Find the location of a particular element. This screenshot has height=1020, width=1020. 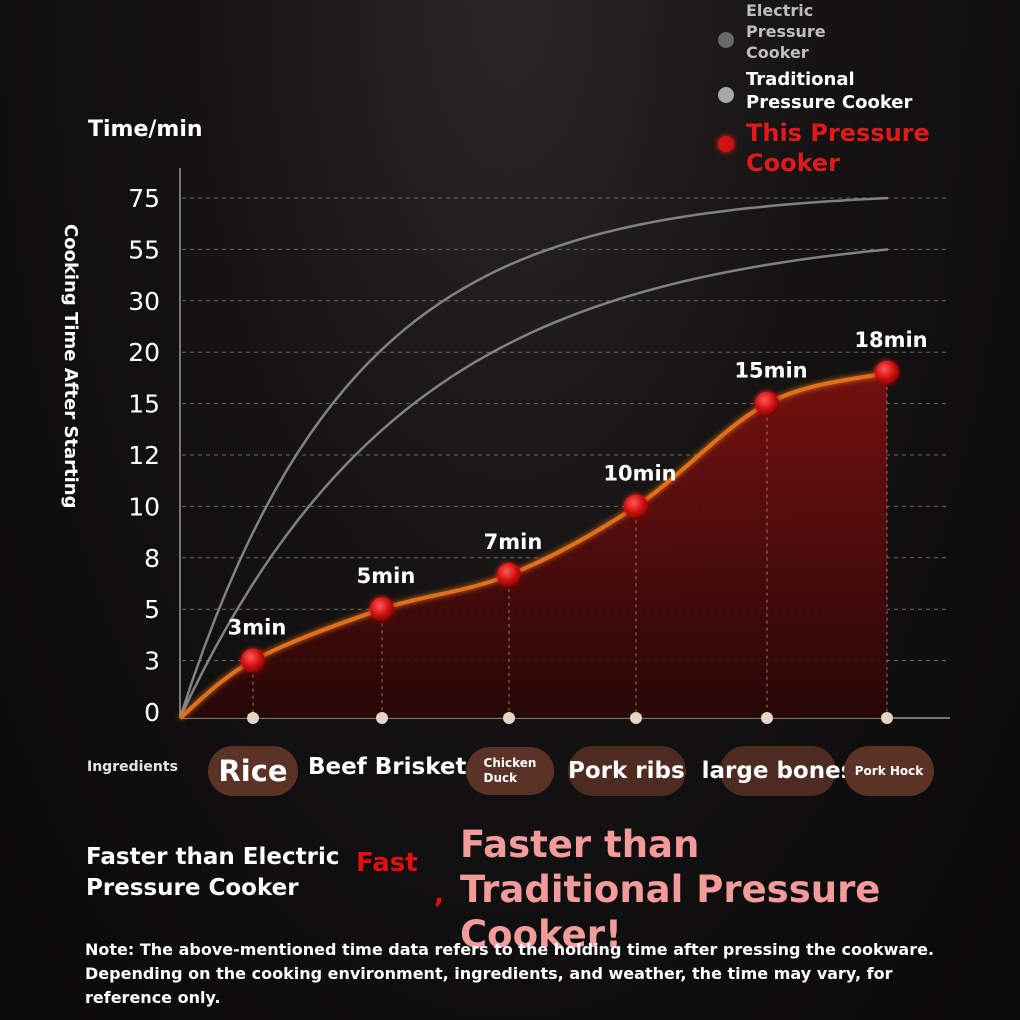

legend-dot-this-cooker is located at coordinates (726, 144).